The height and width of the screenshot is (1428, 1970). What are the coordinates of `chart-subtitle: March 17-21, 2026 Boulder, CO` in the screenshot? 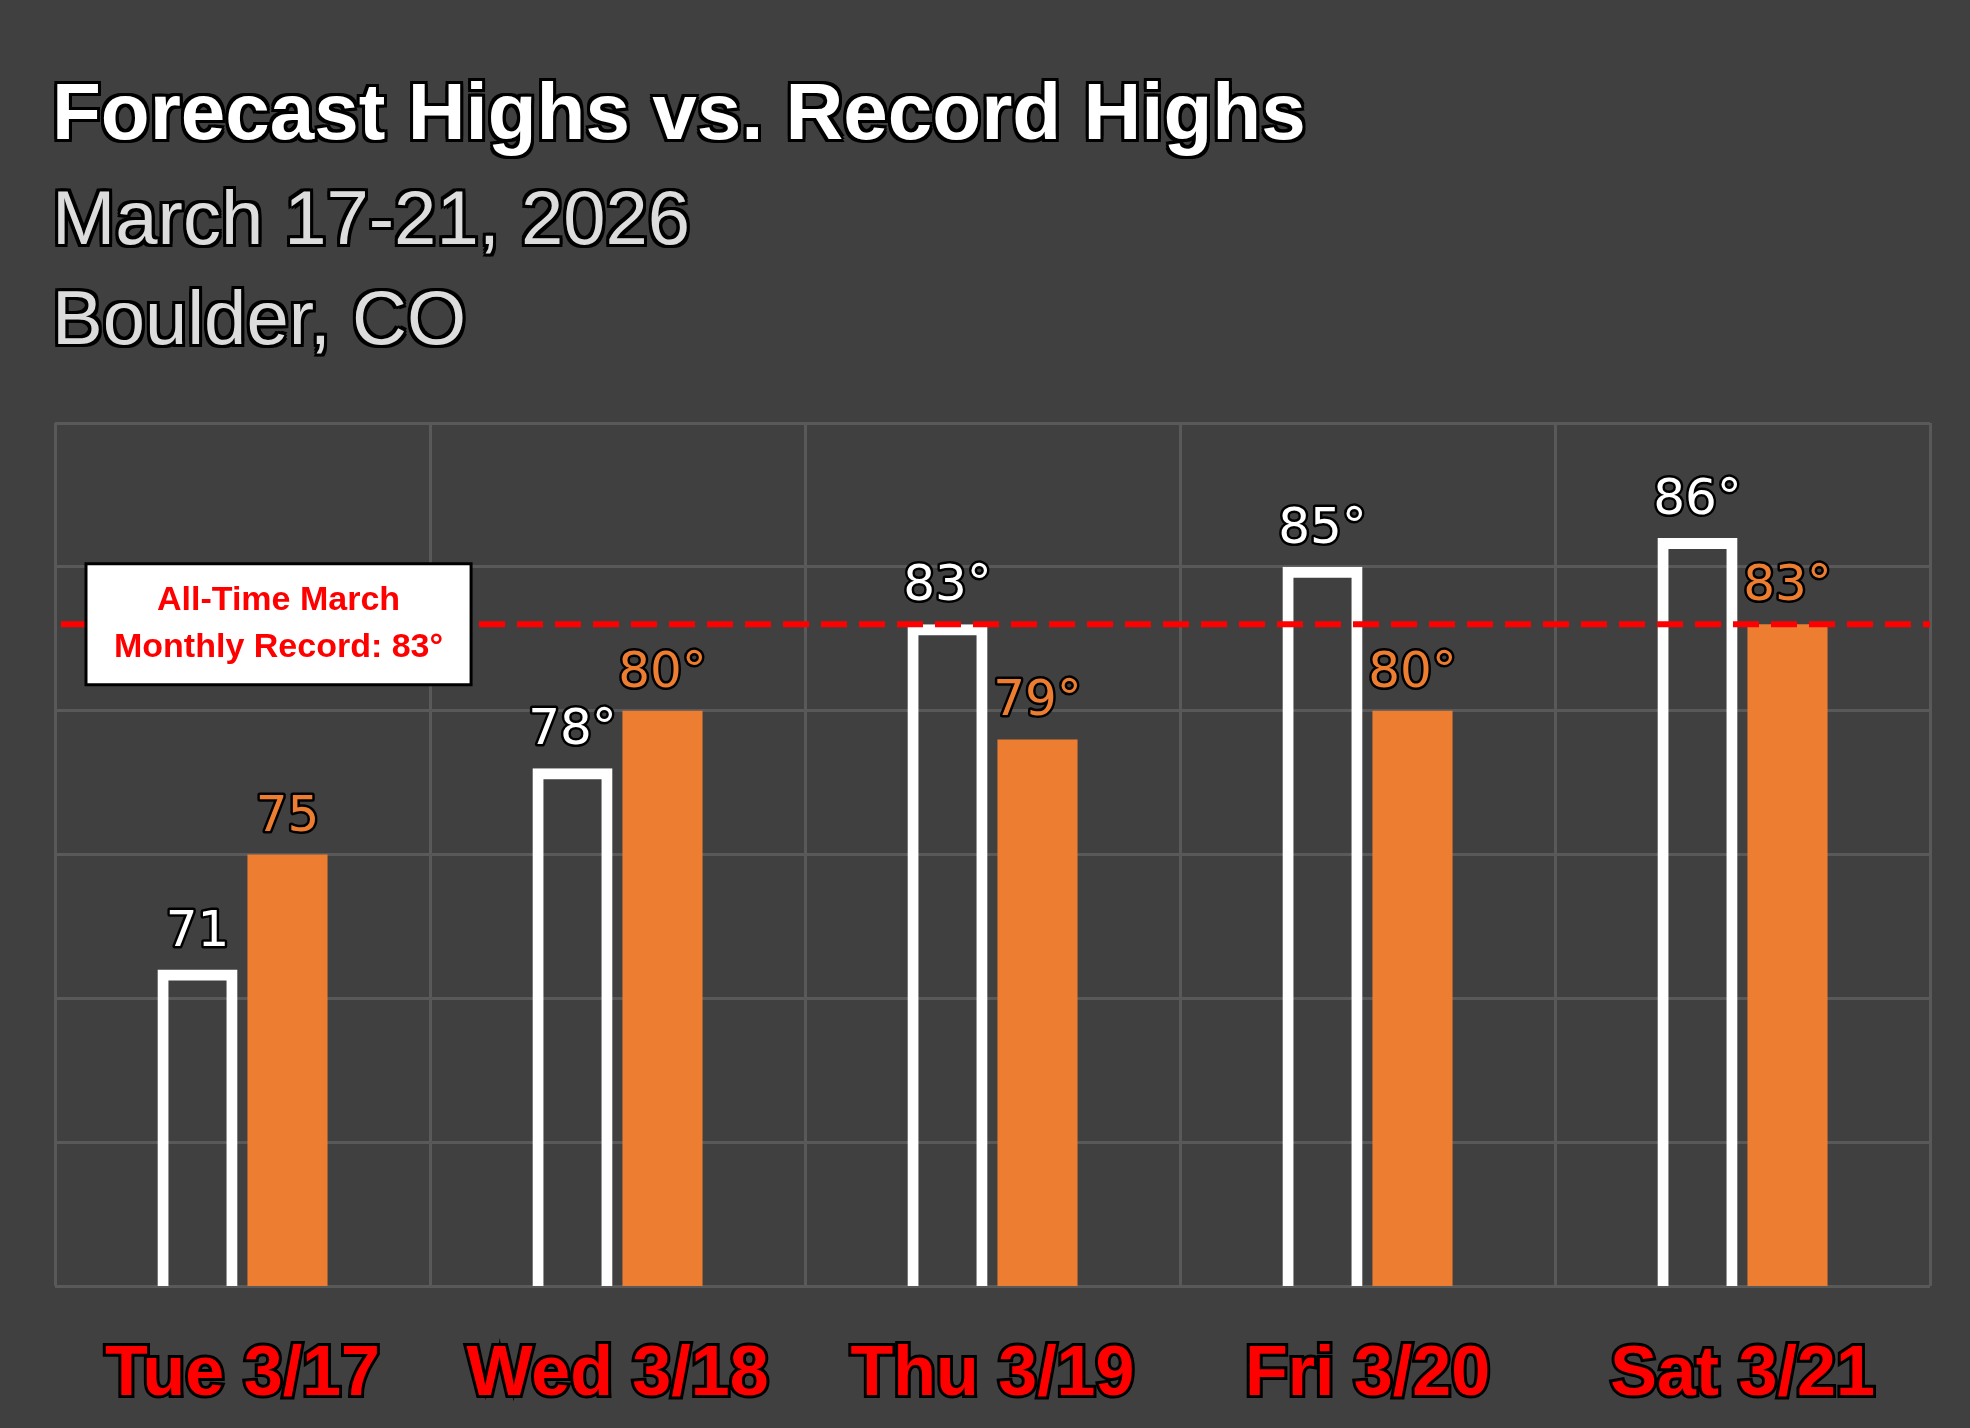 It's located at (371, 268).